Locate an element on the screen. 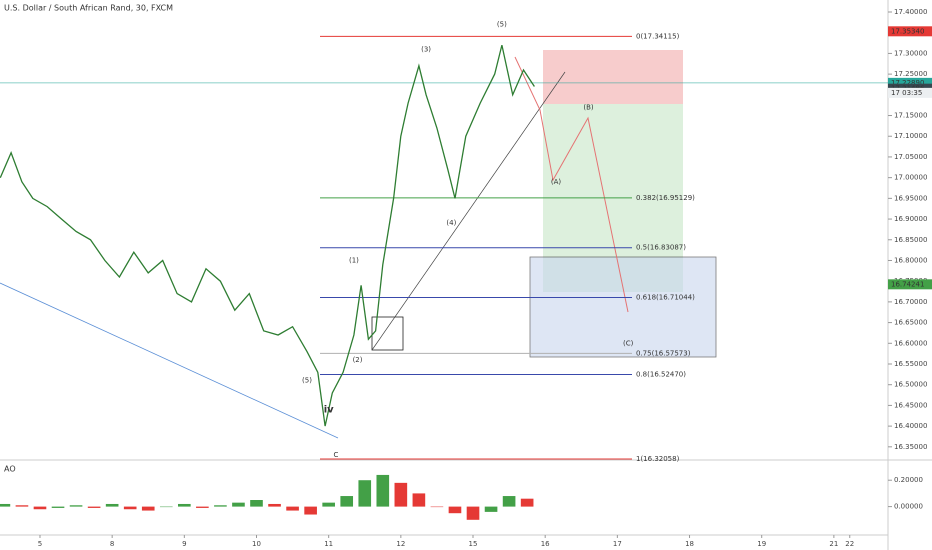 This screenshot has width=932, height=550. price-tag-label: 16.74241 is located at coordinates (907, 284).